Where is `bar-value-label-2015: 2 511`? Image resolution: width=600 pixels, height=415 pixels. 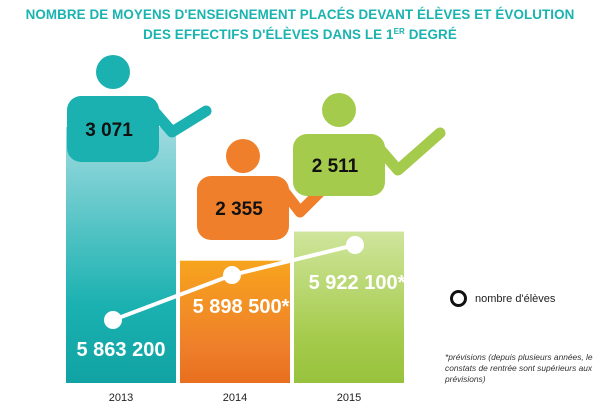 bar-value-label-2015: 2 511 is located at coordinates (335, 166).